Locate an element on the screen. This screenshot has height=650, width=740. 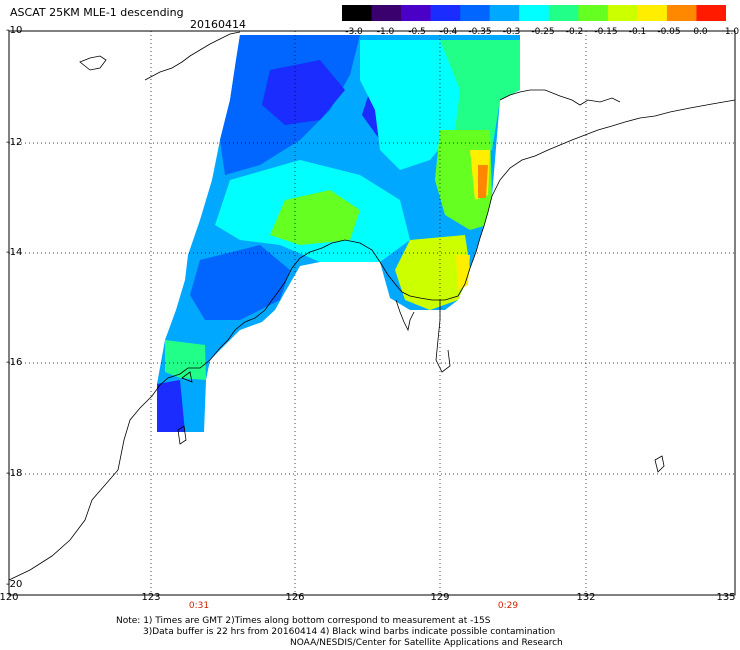
colorbar is located at coordinates (534, 13).